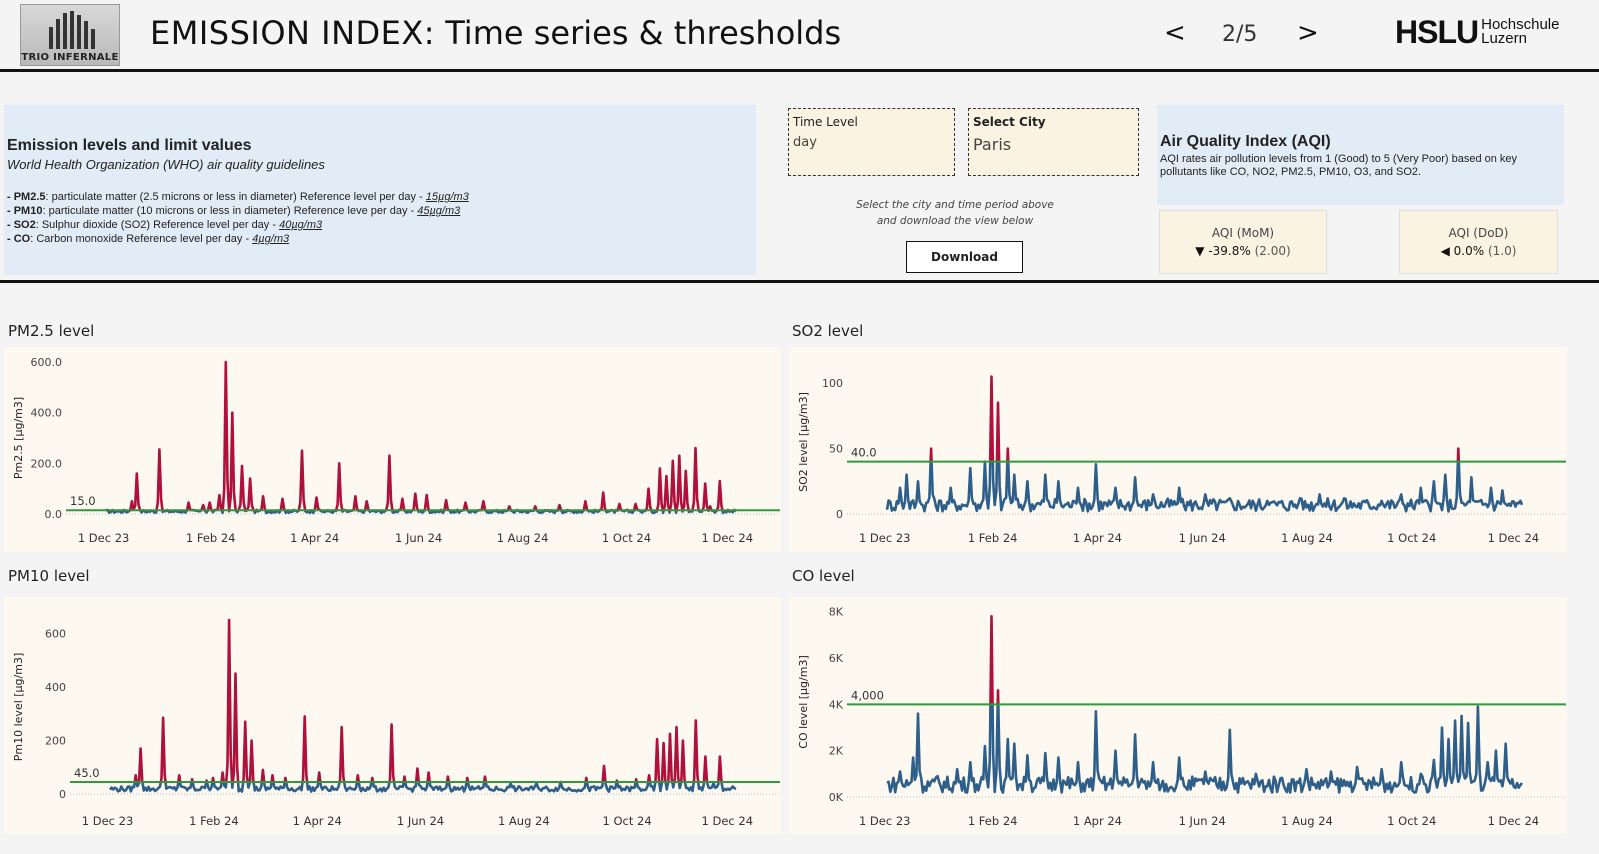 The image size is (1599, 854). I want to click on so2-xtick-1: 1 Feb 24, so click(993, 538).